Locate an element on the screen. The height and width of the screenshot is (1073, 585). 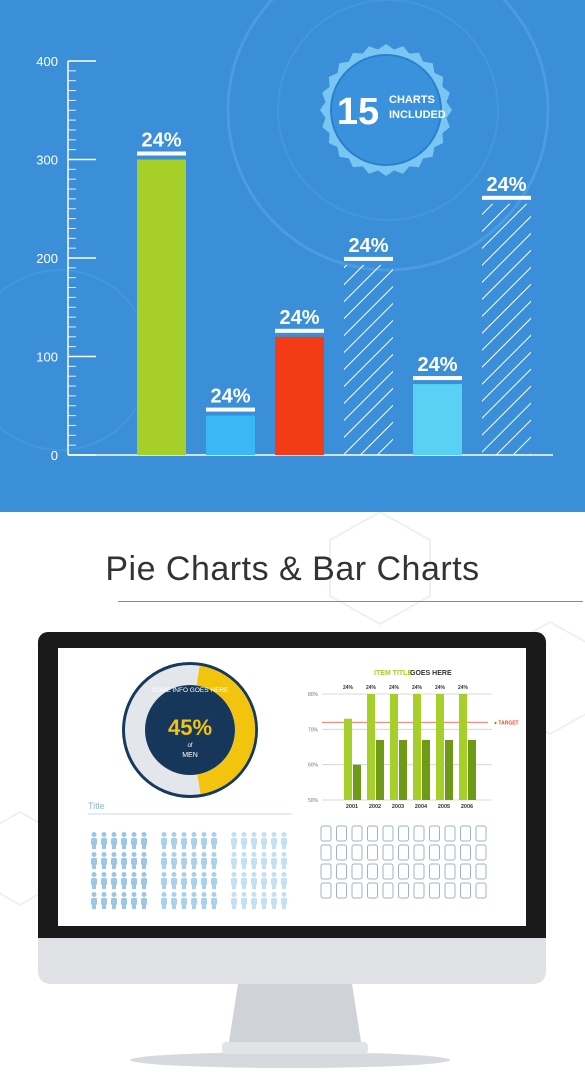
mini-year-label: 2001 is located at coordinates (352, 807).